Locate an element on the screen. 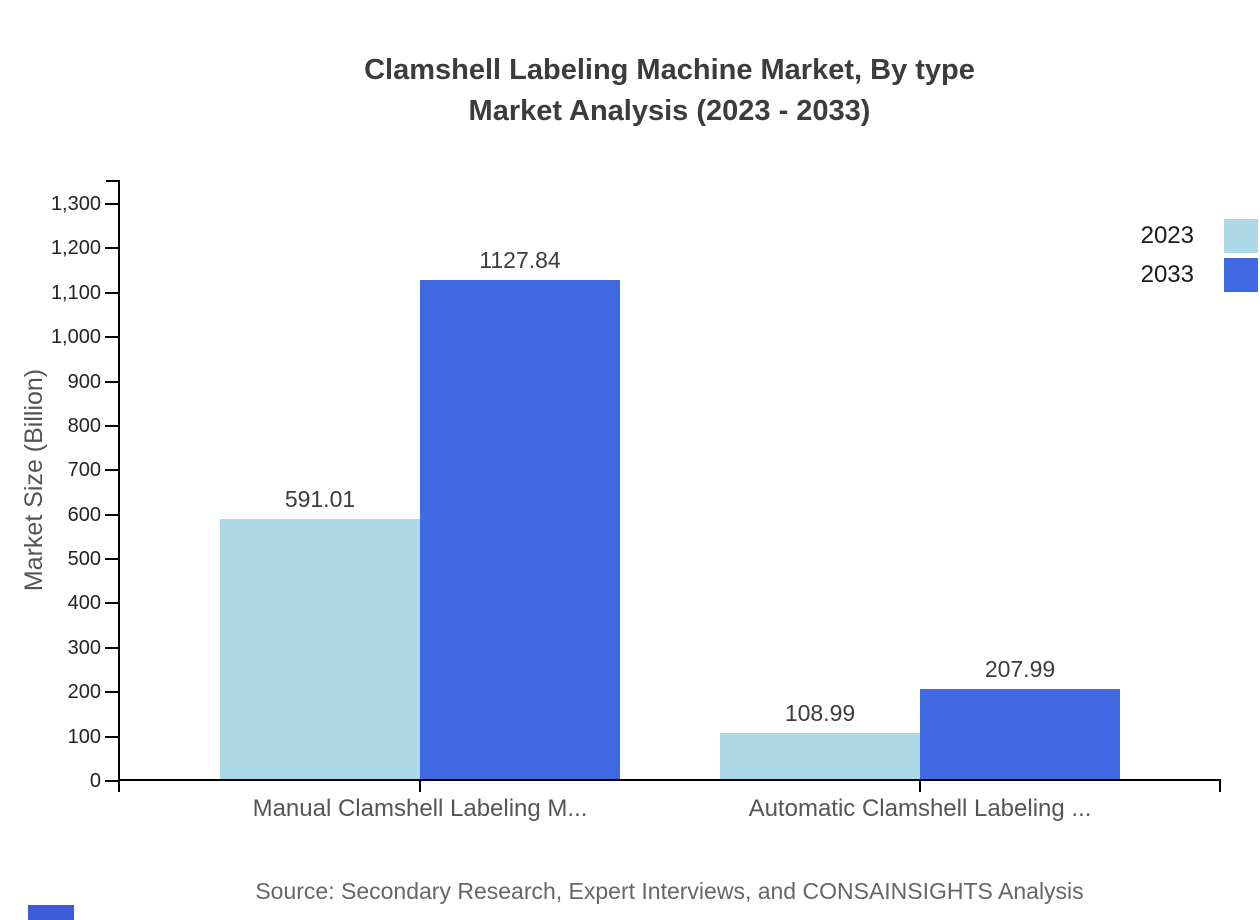 This screenshot has width=1260, height=920. y-tick-label: 600 is located at coordinates (84, 514).